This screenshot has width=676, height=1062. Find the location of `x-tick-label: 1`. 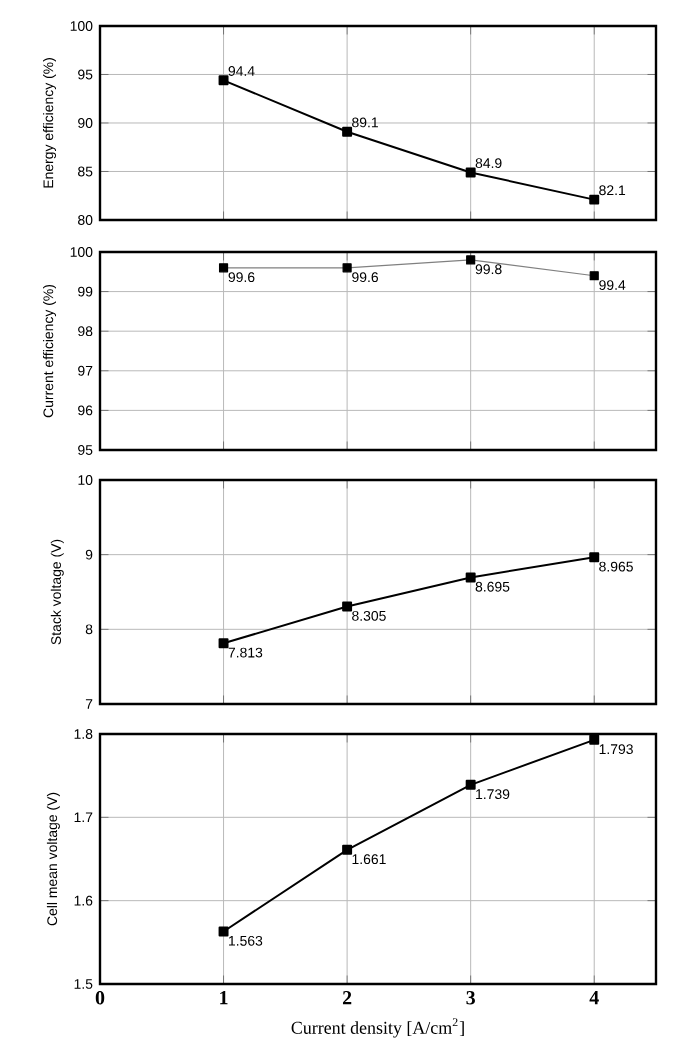

x-tick-label: 1 is located at coordinates (224, 998).